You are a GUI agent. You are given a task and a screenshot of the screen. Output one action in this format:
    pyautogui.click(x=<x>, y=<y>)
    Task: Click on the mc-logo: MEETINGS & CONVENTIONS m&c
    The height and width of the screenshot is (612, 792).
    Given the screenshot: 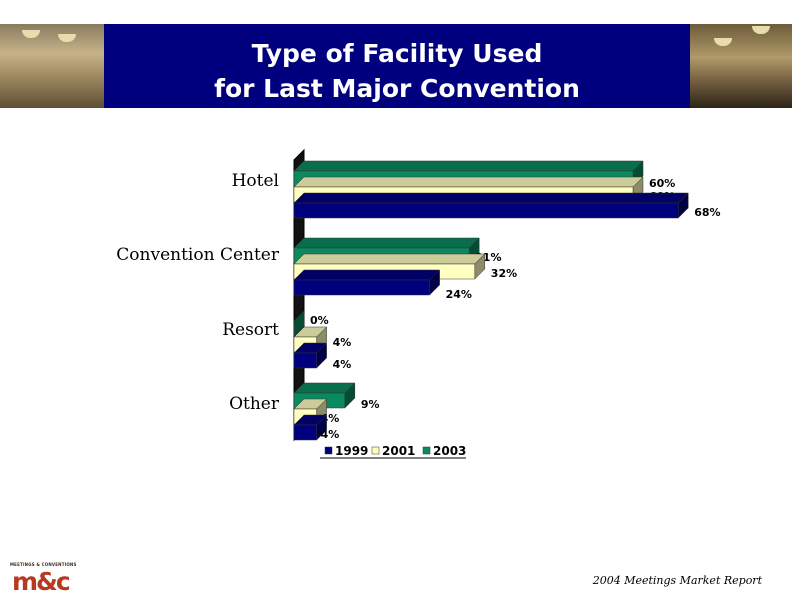 What is the action you would take?
    pyautogui.click(x=50, y=579)
    